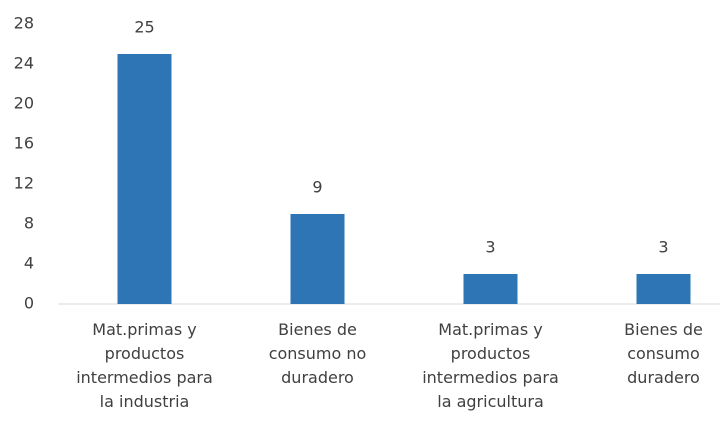 This screenshot has width=724, height=432. I want to click on y-tick-label: 16, so click(24, 143).